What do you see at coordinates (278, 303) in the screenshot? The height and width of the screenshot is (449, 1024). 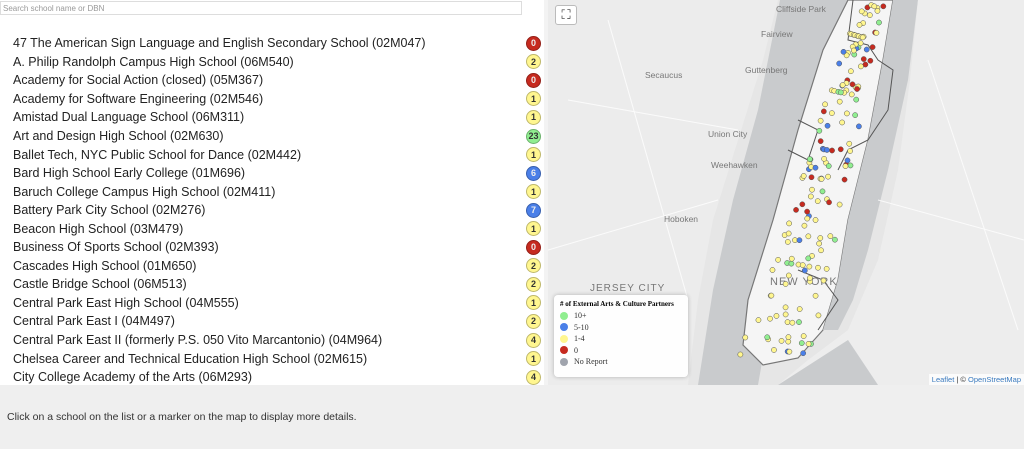 I see `school-list-item: Central Park East High School (04M555) 1` at bounding box center [278, 303].